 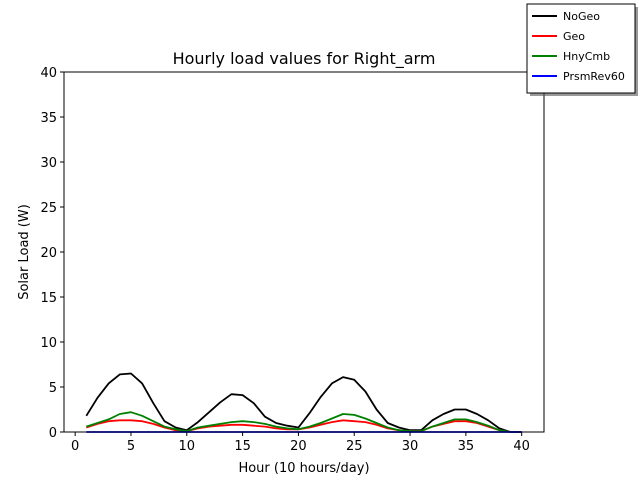 What do you see at coordinates (410, 446) in the screenshot?
I see `x-tick-label: 30` at bounding box center [410, 446].